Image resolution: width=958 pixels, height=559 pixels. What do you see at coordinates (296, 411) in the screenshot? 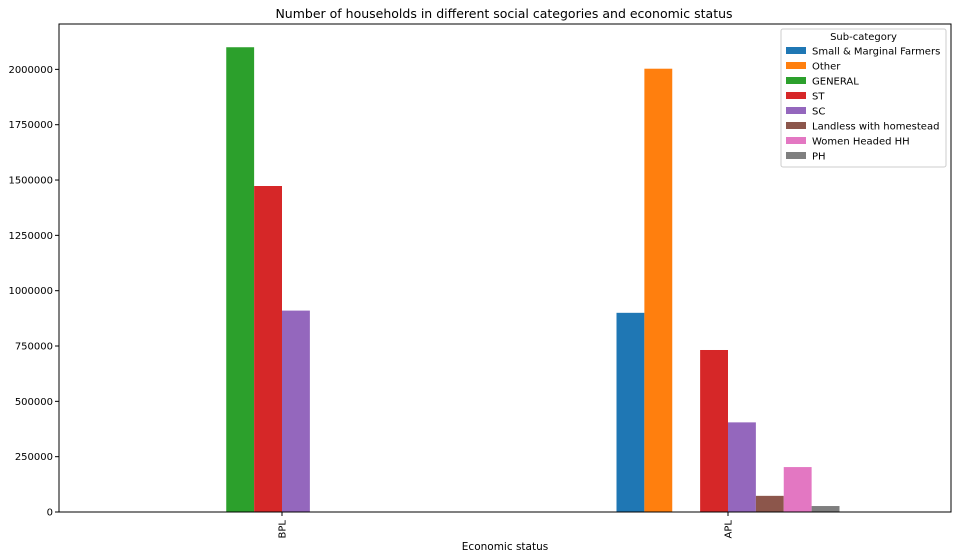
I see `bar-bpl-sc` at bounding box center [296, 411].